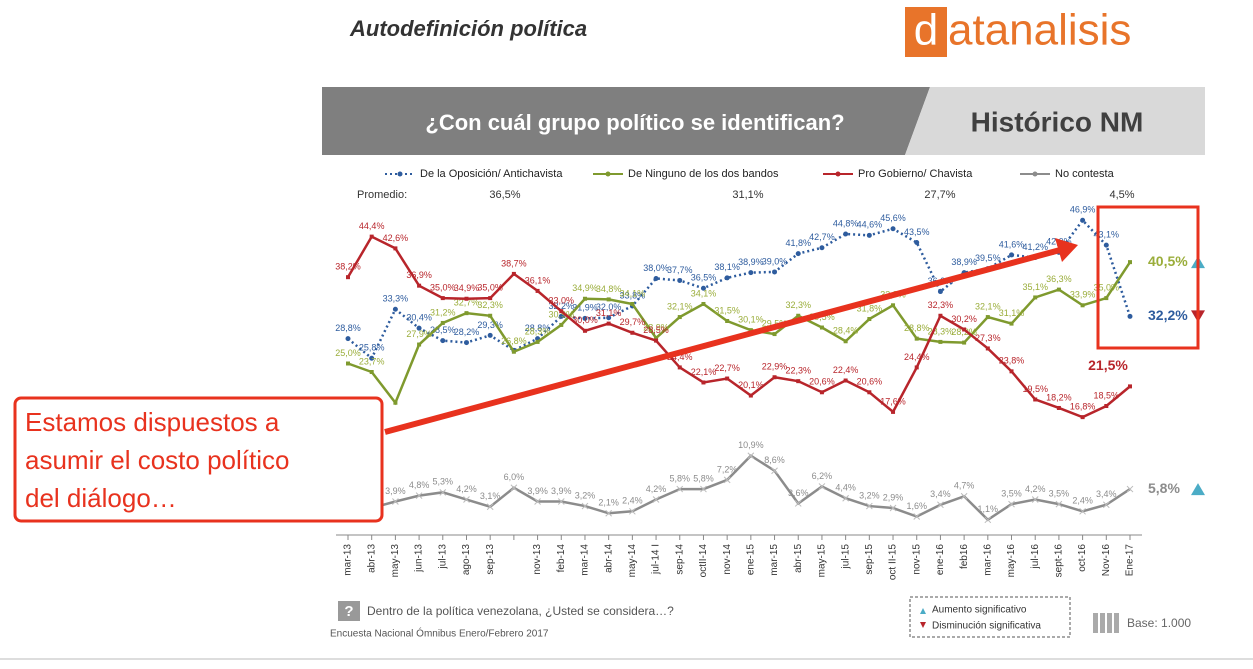 This screenshot has width=1253, height=669. Describe the element at coordinates (349, 611) in the screenshot. I see `question-icon` at that location.